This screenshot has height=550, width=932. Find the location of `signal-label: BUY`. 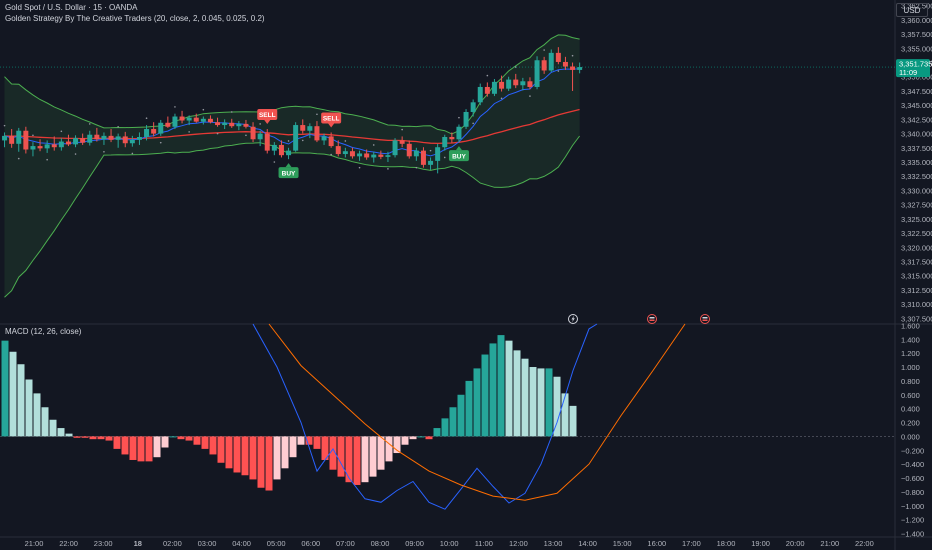

signal-label: BUY is located at coordinates (459, 156).